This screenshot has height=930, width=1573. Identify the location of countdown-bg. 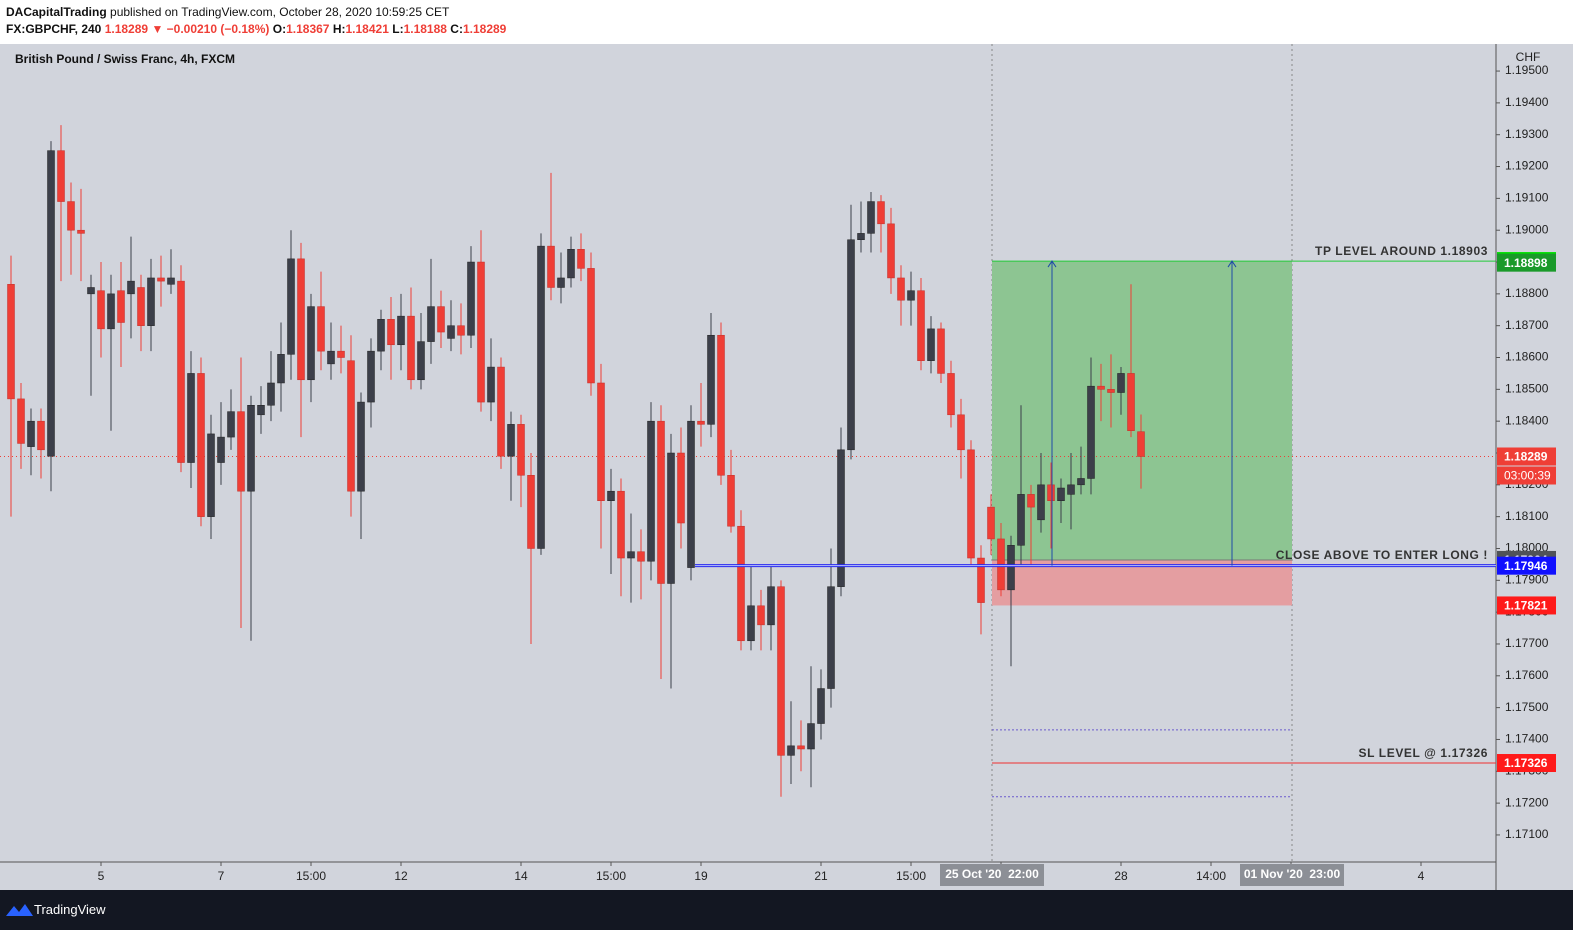
(1526, 475).